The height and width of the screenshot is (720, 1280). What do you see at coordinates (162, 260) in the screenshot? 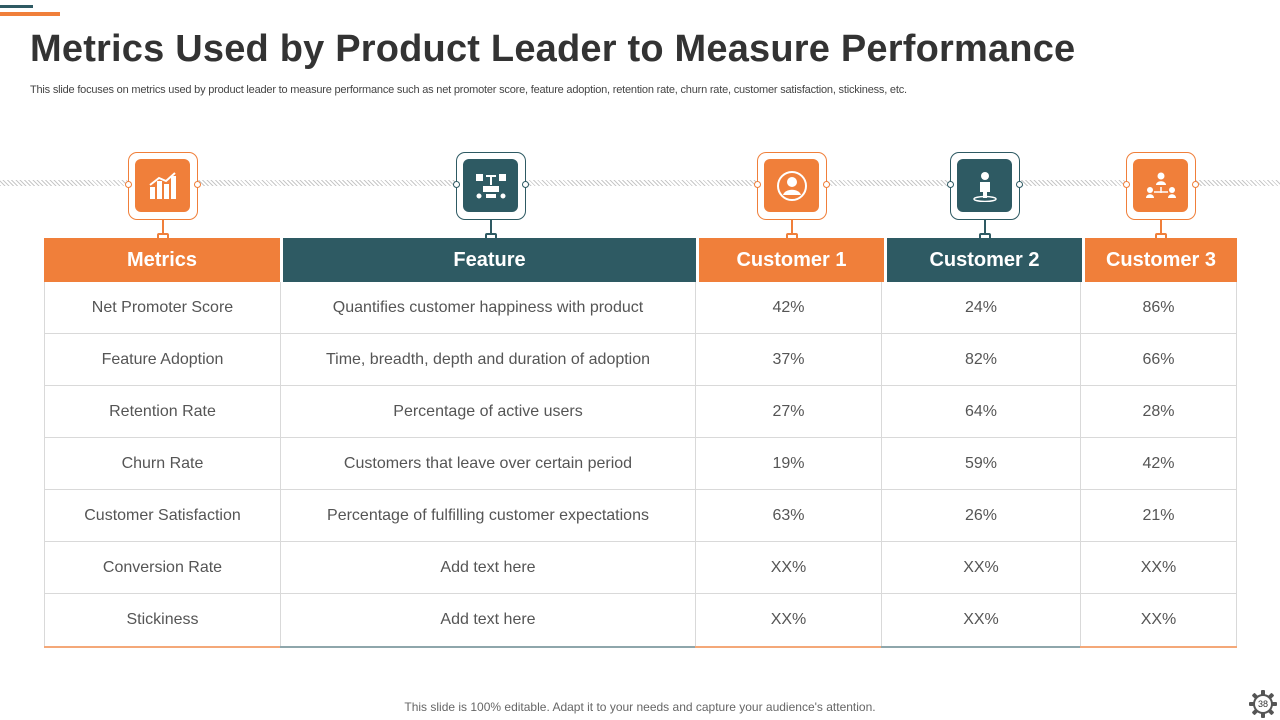
I see `header-metrics: Metrics` at bounding box center [162, 260].